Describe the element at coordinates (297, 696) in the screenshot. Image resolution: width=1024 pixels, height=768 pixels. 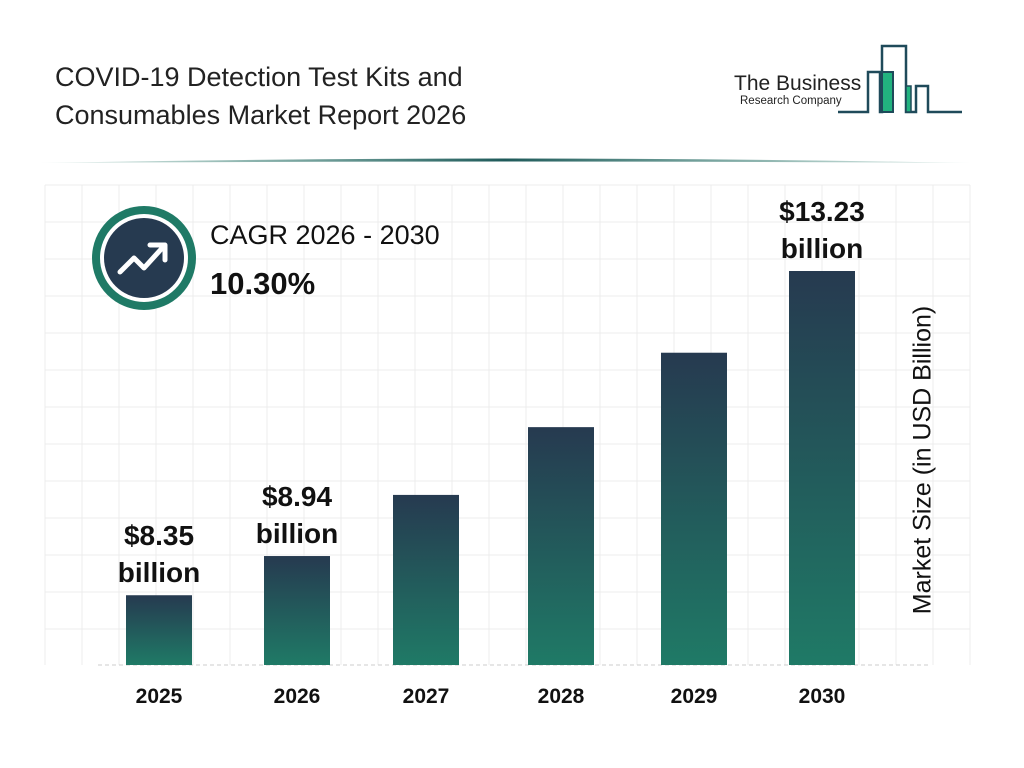
I see `x-tick-label: 2026` at that location.